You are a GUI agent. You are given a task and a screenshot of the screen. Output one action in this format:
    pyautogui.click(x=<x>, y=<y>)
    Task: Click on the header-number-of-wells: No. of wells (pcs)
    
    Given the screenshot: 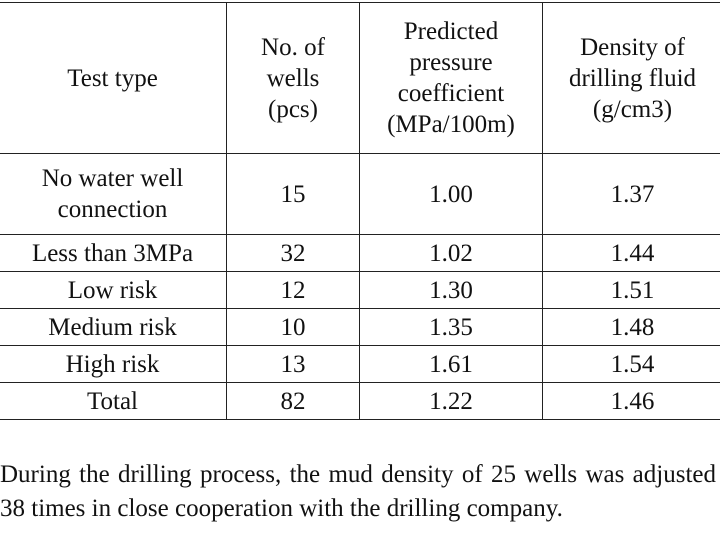 What is the action you would take?
    pyautogui.click(x=293, y=78)
    